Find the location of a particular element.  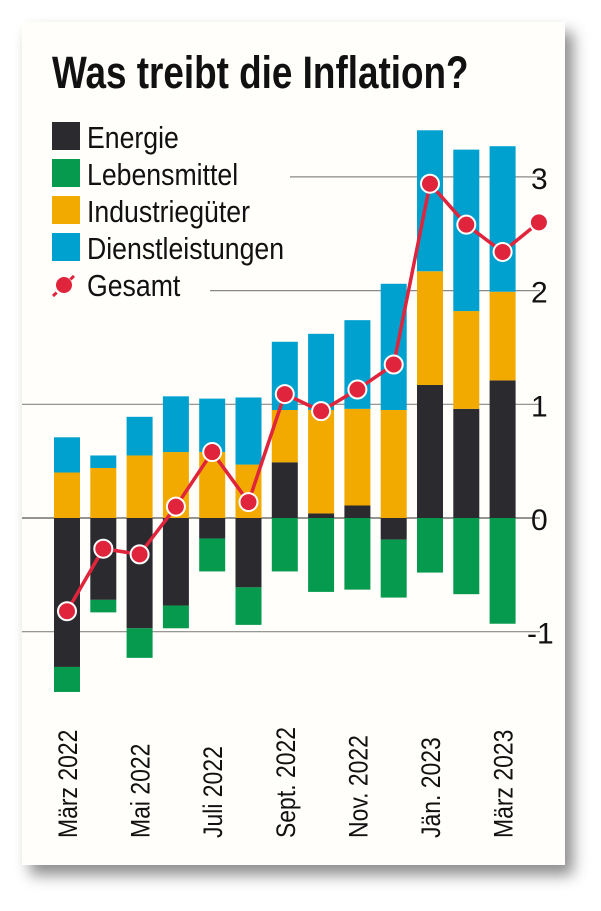

legend-label: Gesamt is located at coordinates (133, 286).